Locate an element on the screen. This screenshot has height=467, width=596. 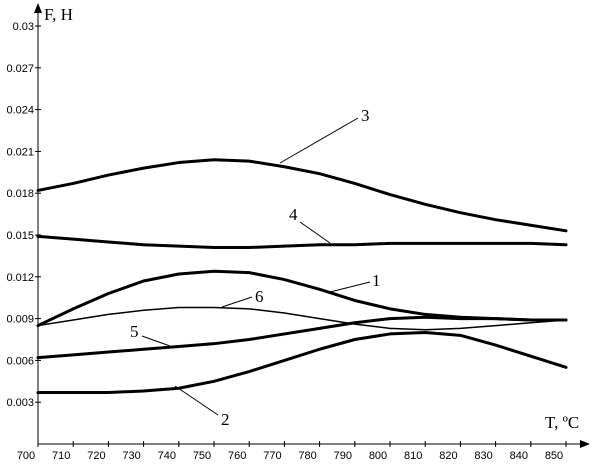
x-axis-label: T, ºC is located at coordinates (562, 422).